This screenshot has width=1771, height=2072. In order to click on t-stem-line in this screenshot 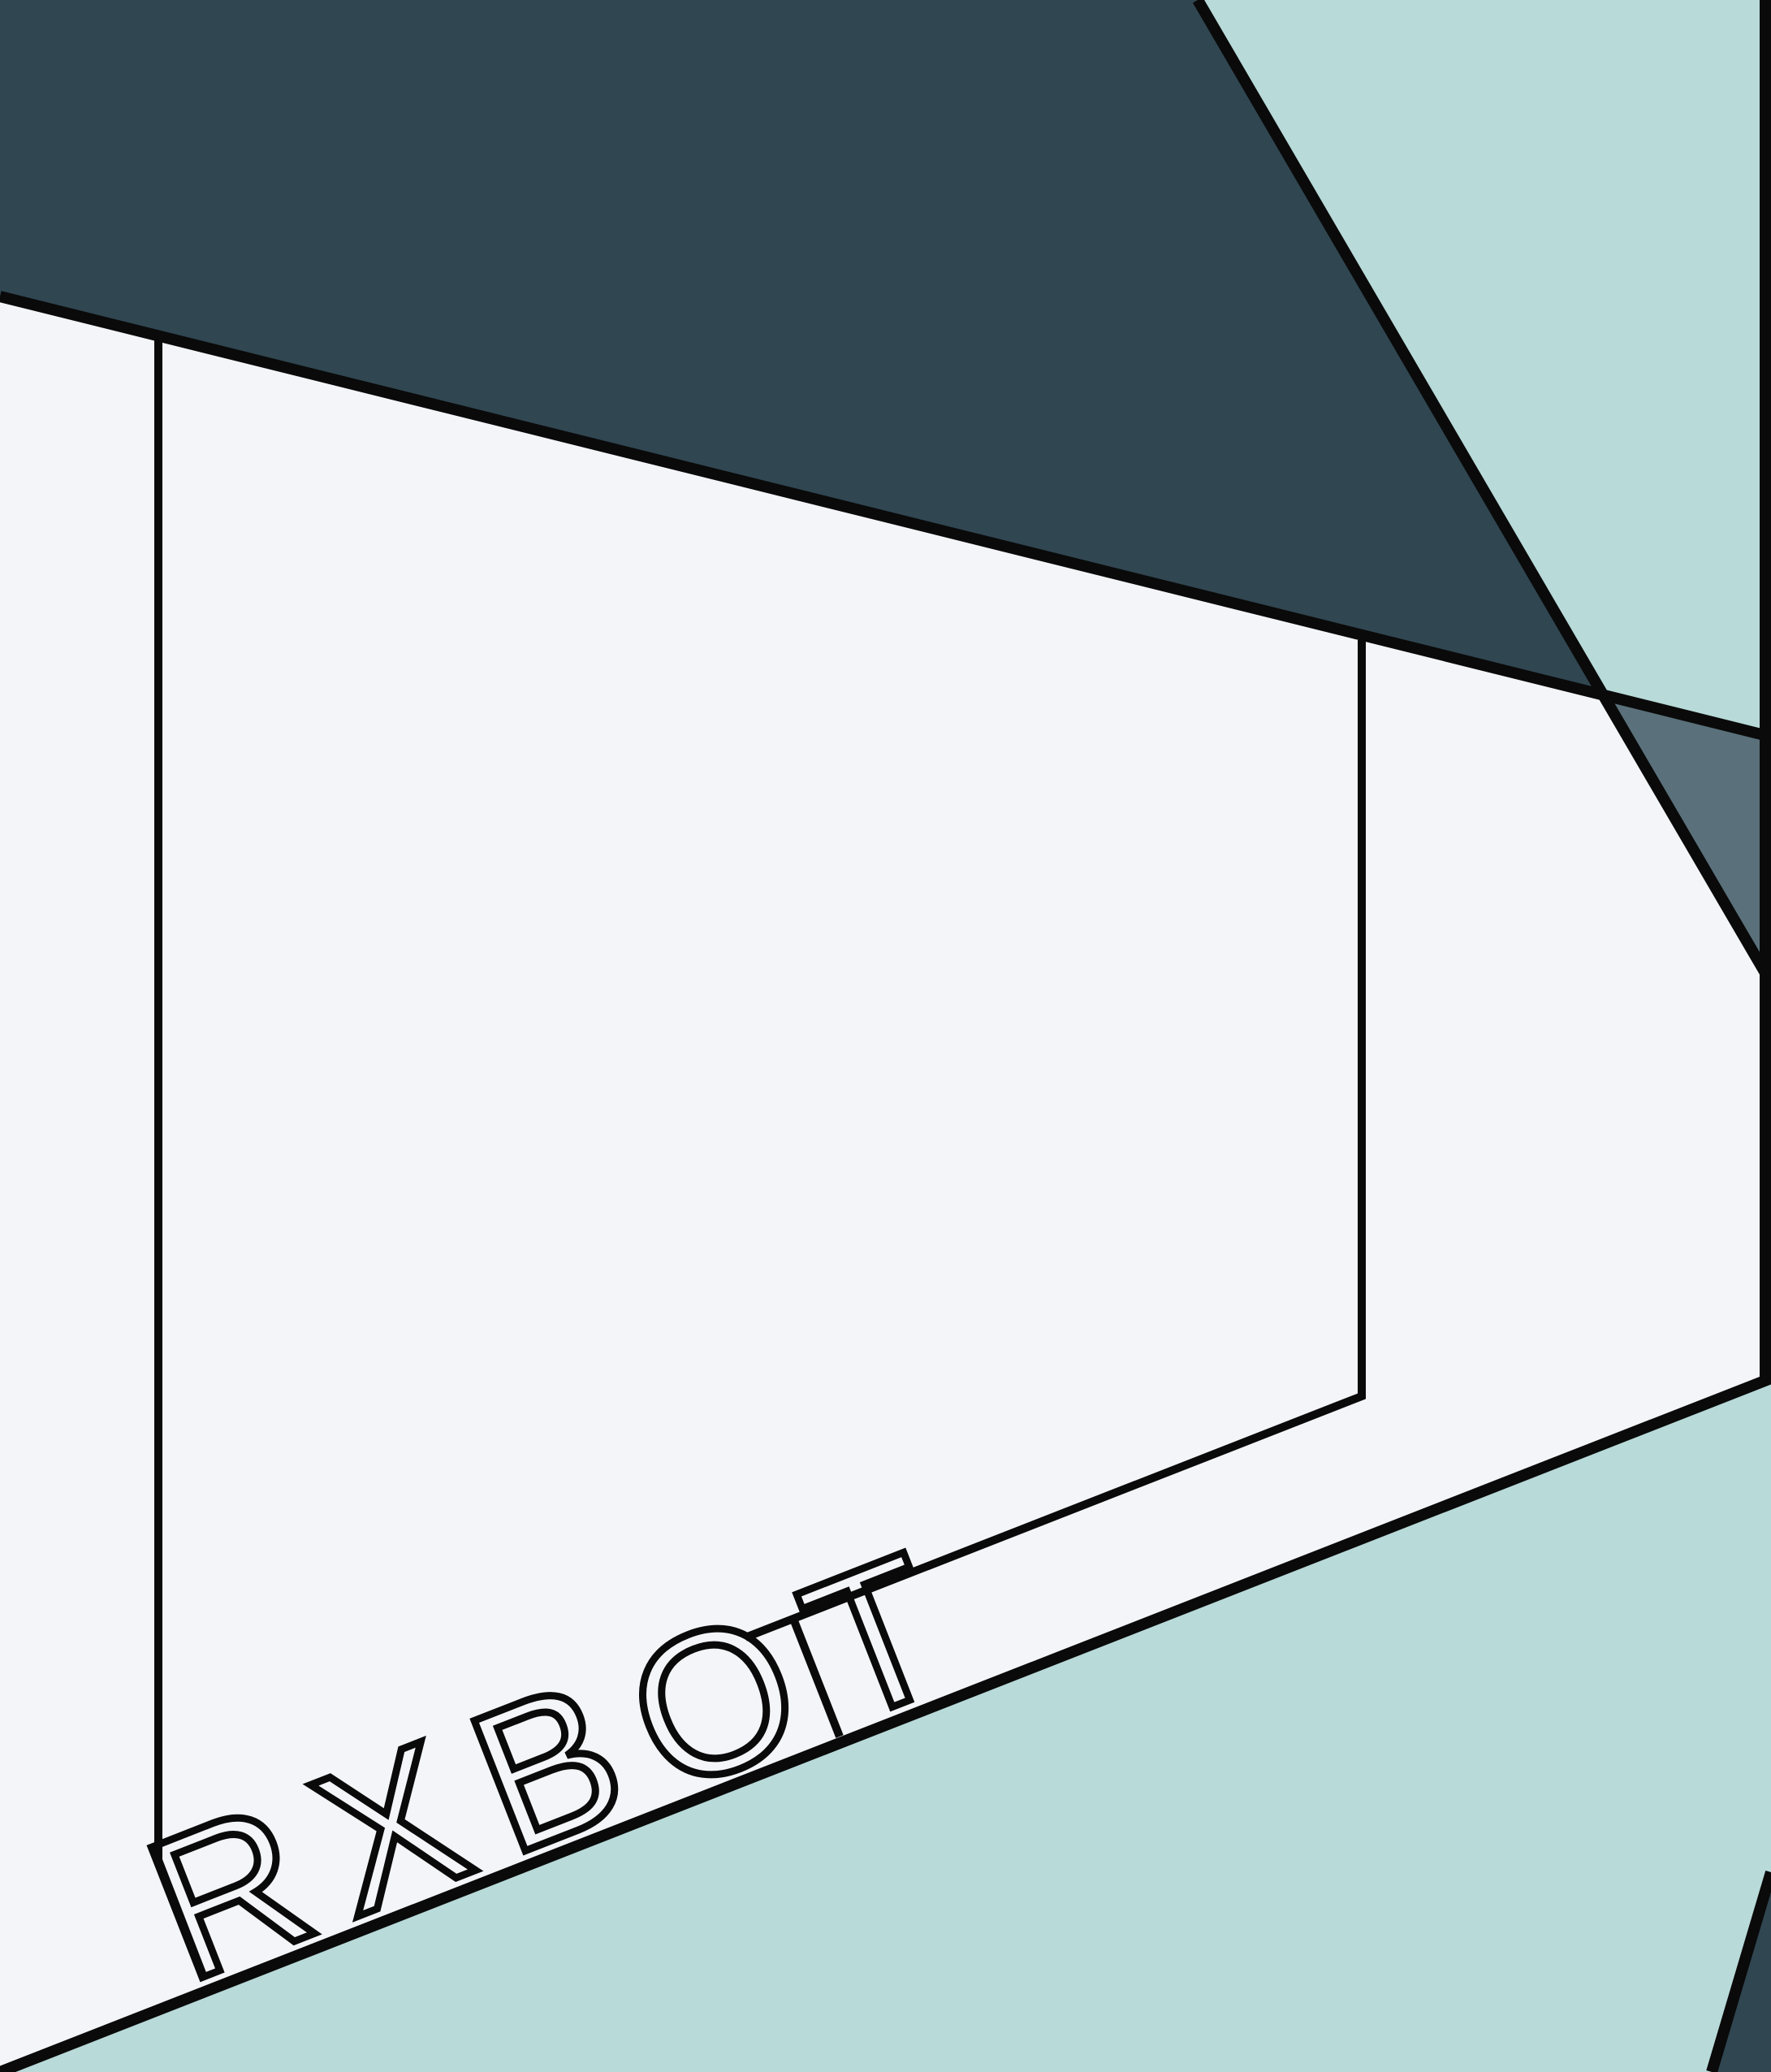, I will do `click(816, 1677)`.